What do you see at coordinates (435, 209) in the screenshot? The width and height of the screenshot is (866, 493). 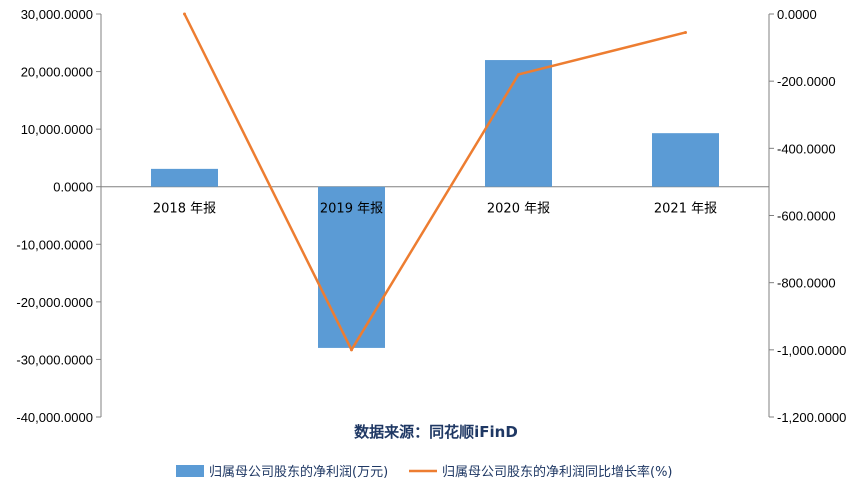 I see `category-labels: 2018 年报 2019 年报 2020 年报 2021 年报` at bounding box center [435, 209].